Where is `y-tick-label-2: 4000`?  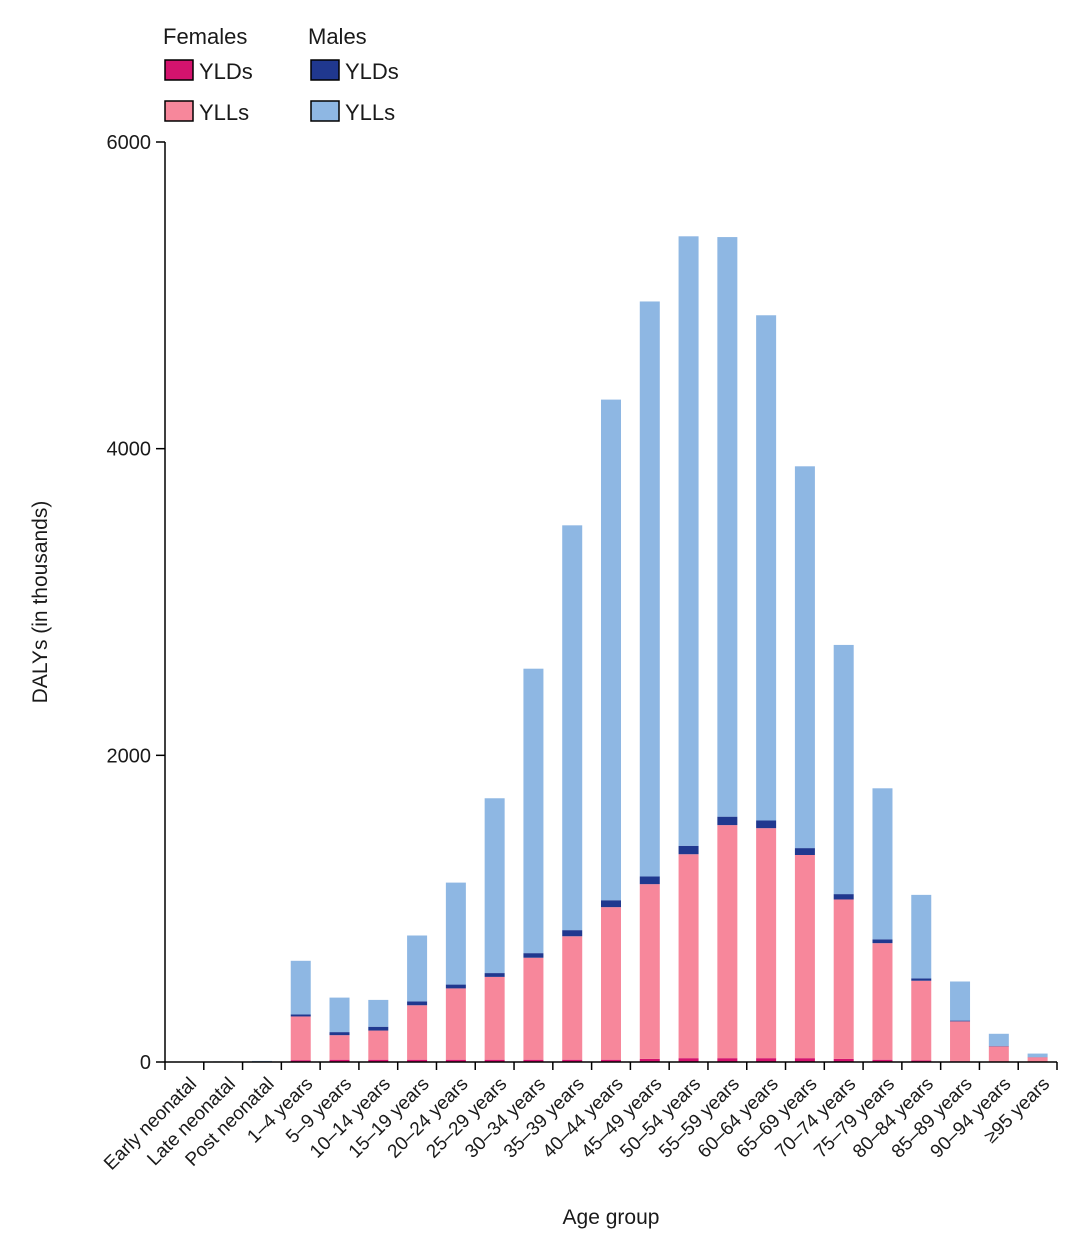 y-tick-label-2: 4000 is located at coordinates (129, 450).